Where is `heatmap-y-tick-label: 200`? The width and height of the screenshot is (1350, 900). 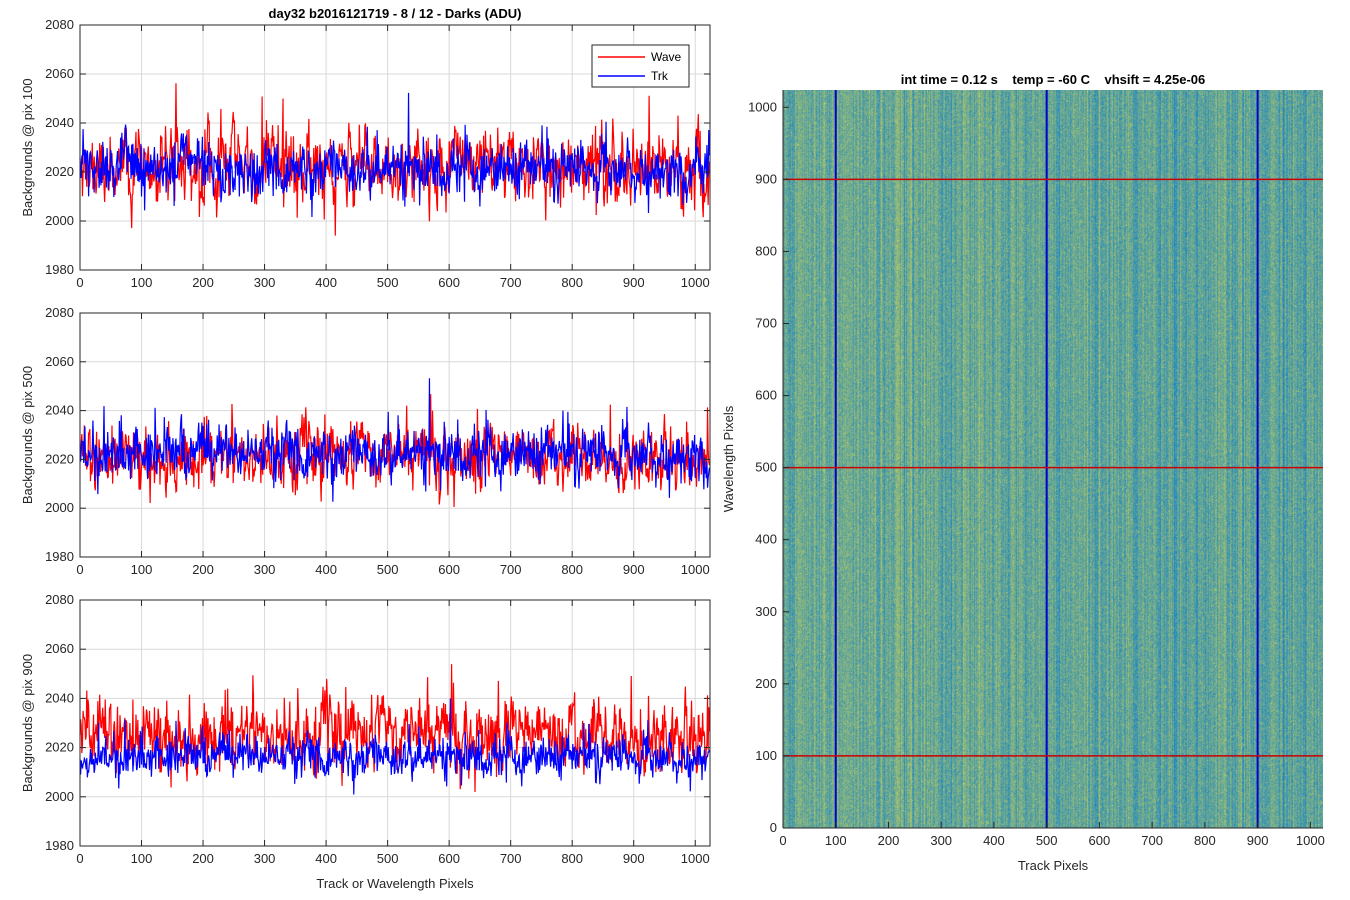 heatmap-y-tick-label: 200 is located at coordinates (766, 683).